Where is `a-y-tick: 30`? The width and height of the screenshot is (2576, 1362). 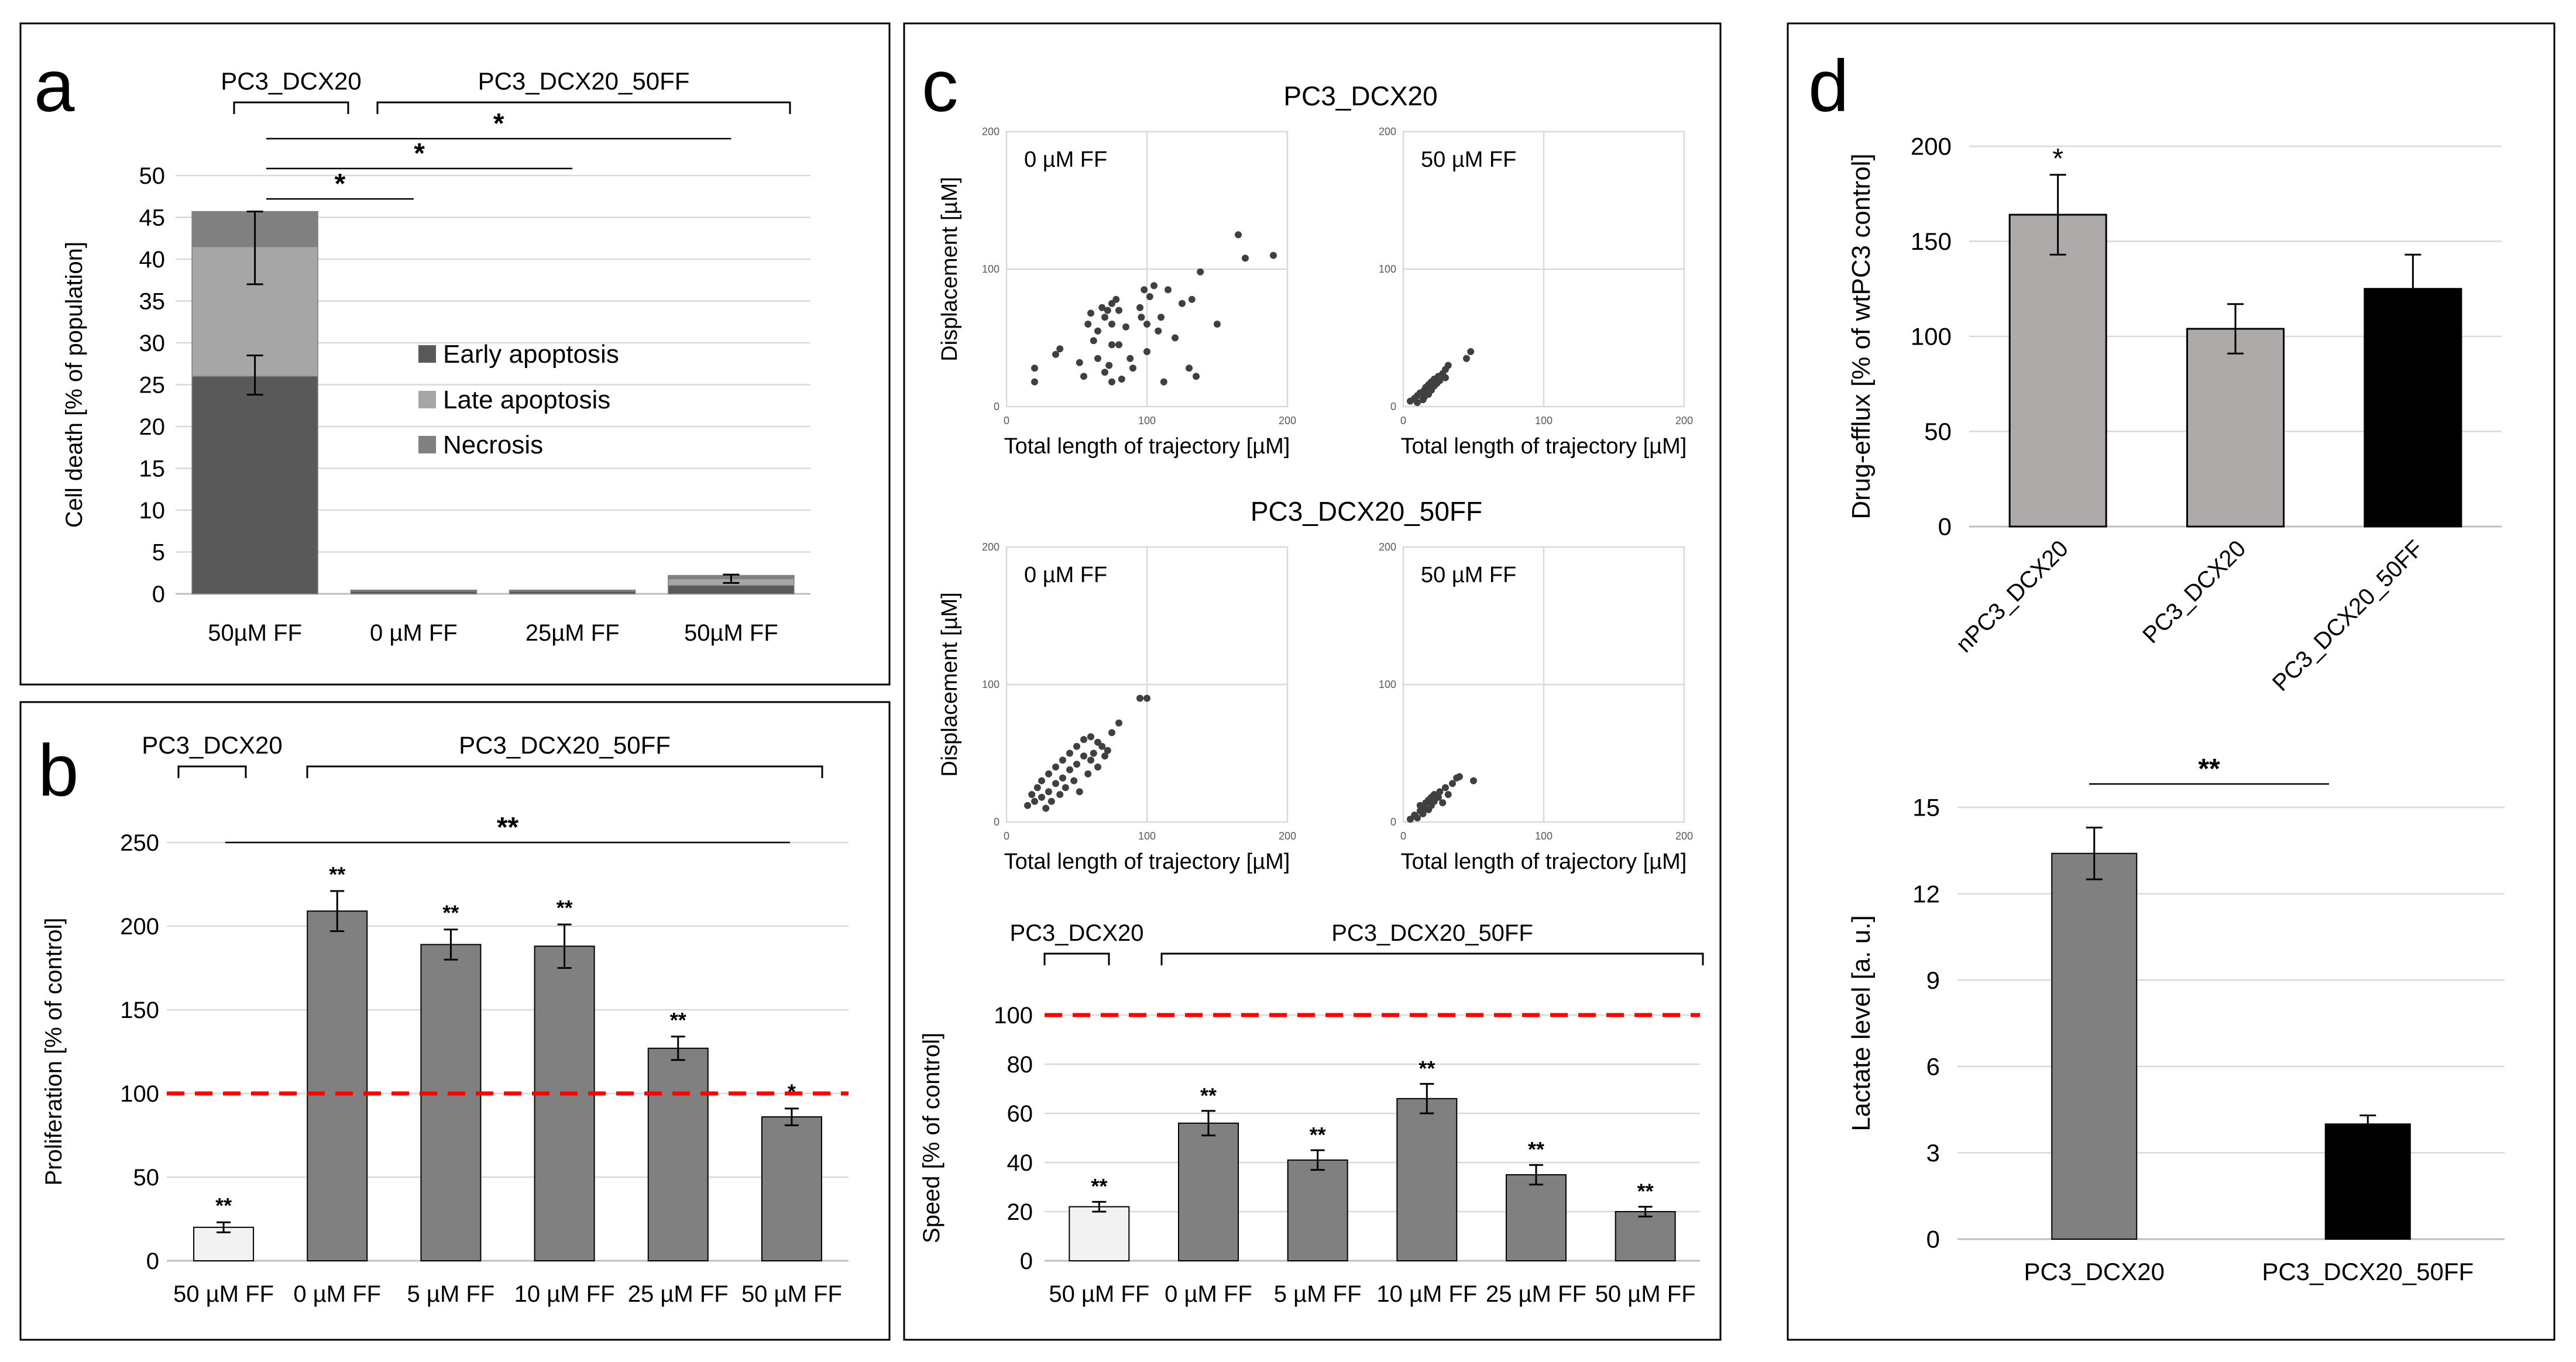 a-y-tick: 30 is located at coordinates (152, 343).